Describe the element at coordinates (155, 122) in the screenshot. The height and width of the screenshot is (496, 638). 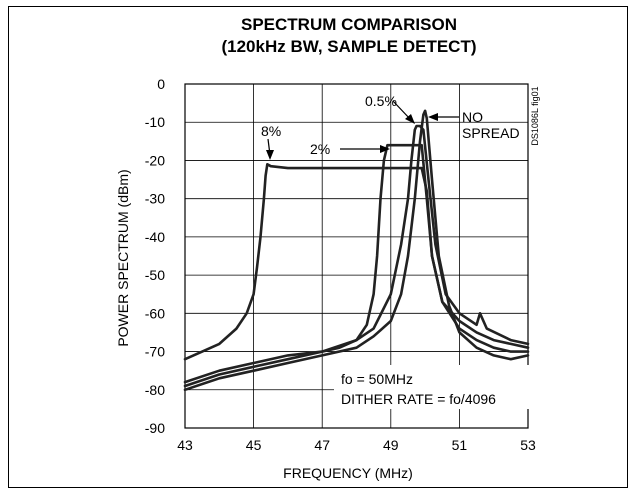
I see `y-tick-label-m10: -10` at that location.